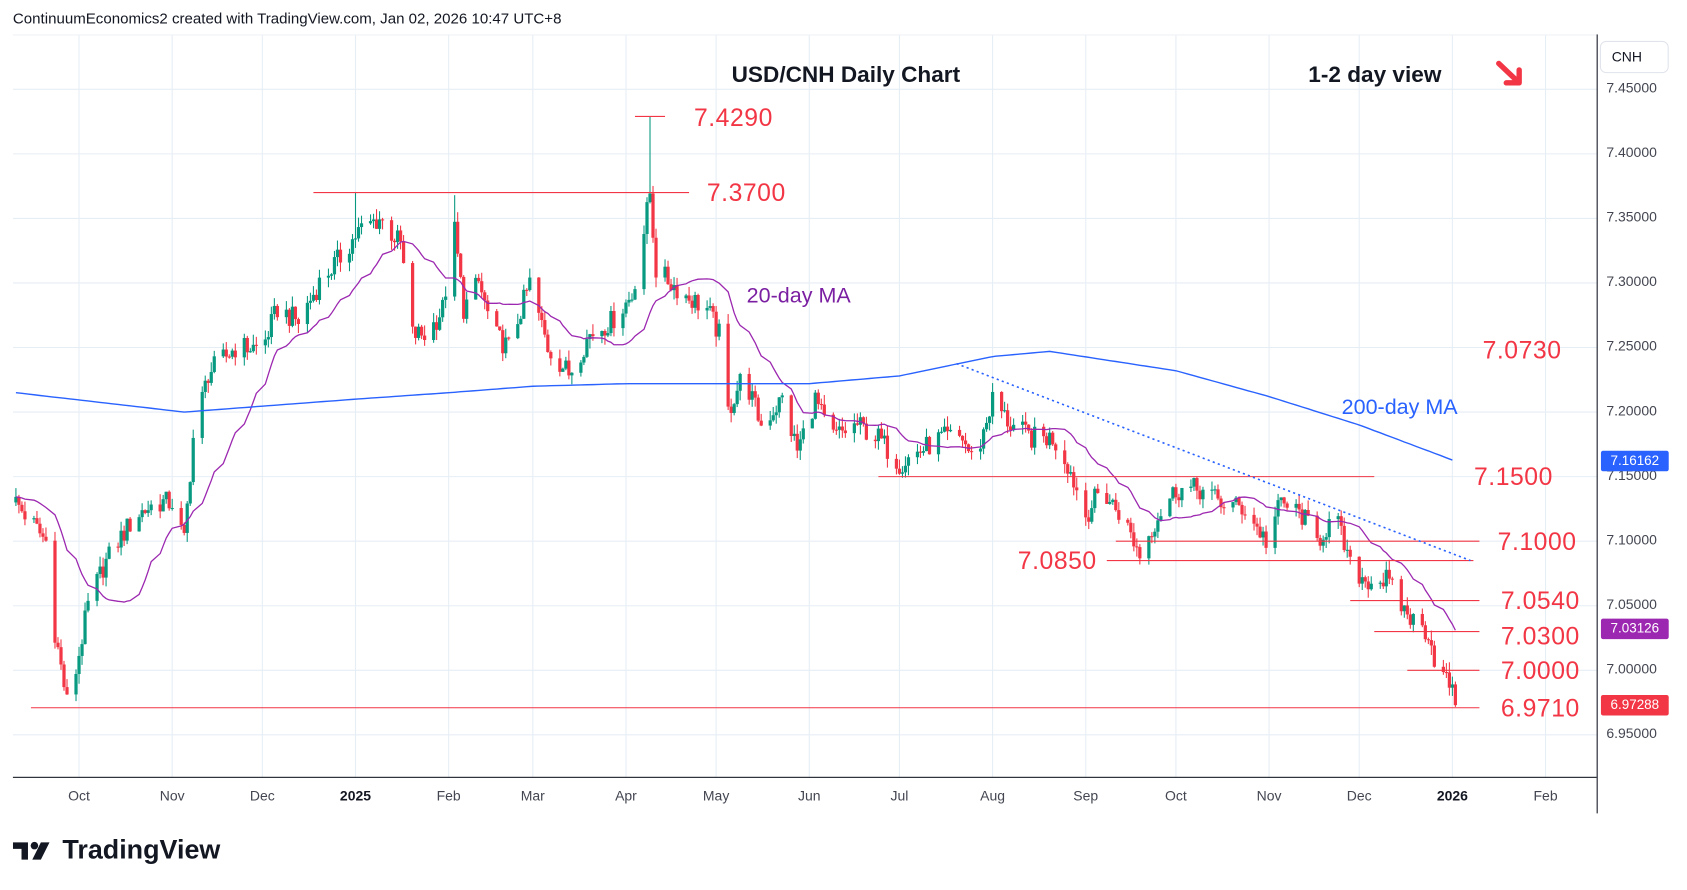 The width and height of the screenshot is (1687, 890). Describe the element at coordinates (1057, 560) in the screenshot. I see `level-label-7.0850: 7.0850` at that location.